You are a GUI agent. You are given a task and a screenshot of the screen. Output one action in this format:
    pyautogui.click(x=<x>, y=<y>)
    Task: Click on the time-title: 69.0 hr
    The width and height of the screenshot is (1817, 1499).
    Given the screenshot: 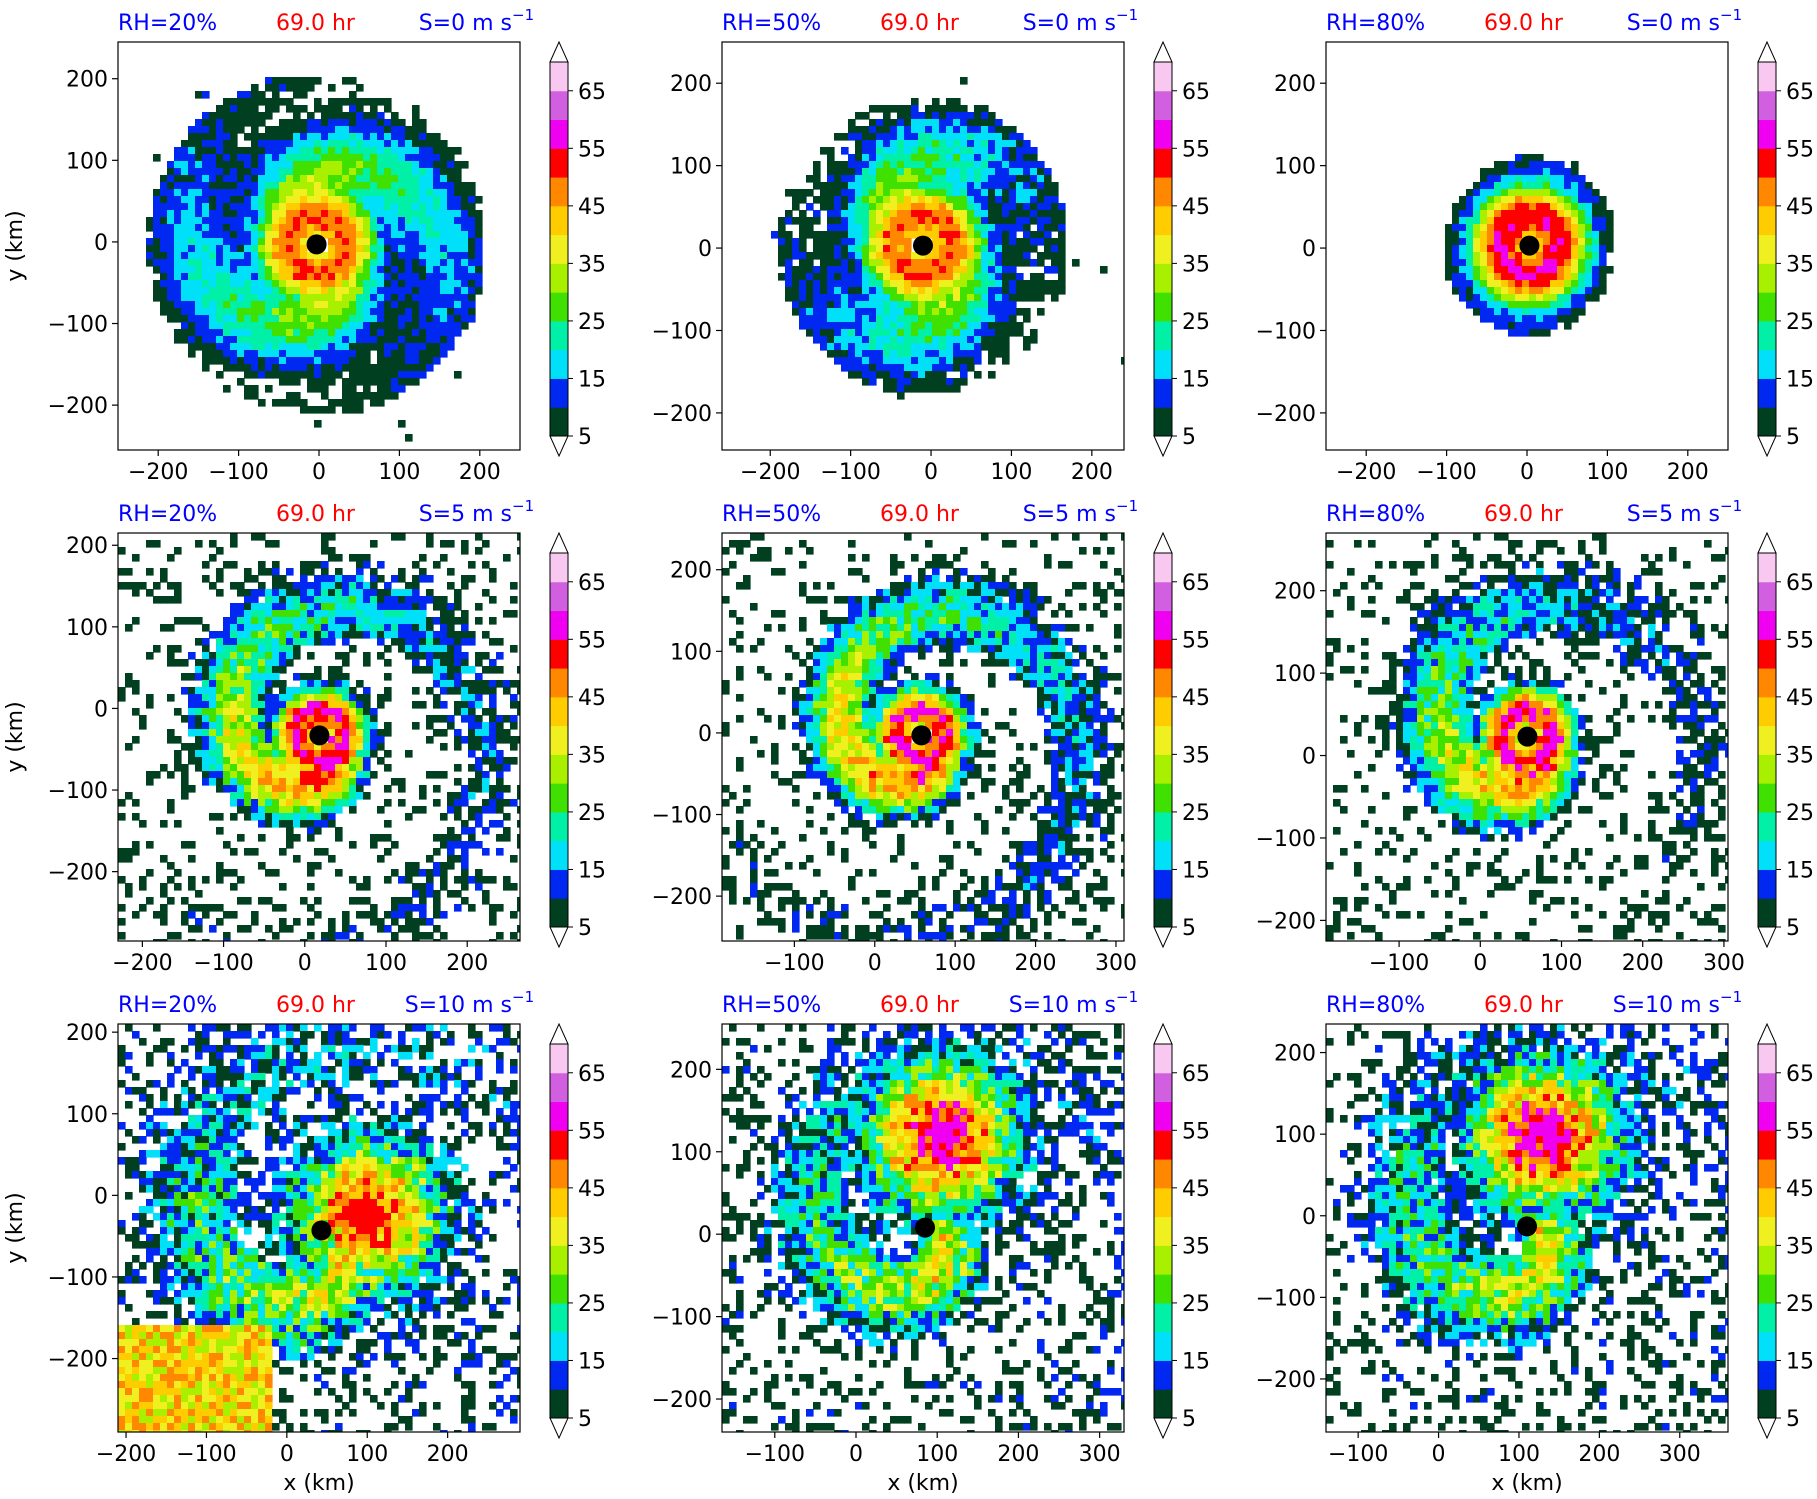 What is the action you would take?
    pyautogui.click(x=1524, y=1005)
    